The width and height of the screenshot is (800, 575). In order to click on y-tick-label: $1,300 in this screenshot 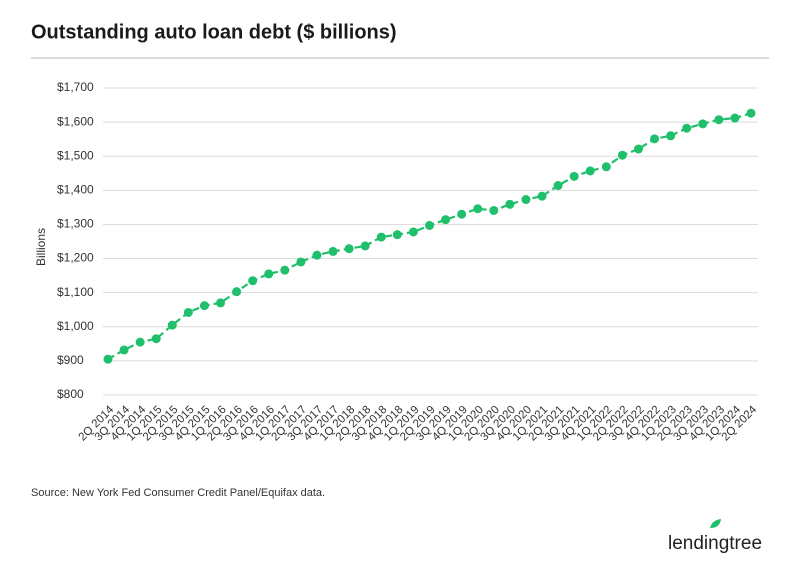, I will do `click(75, 224)`.